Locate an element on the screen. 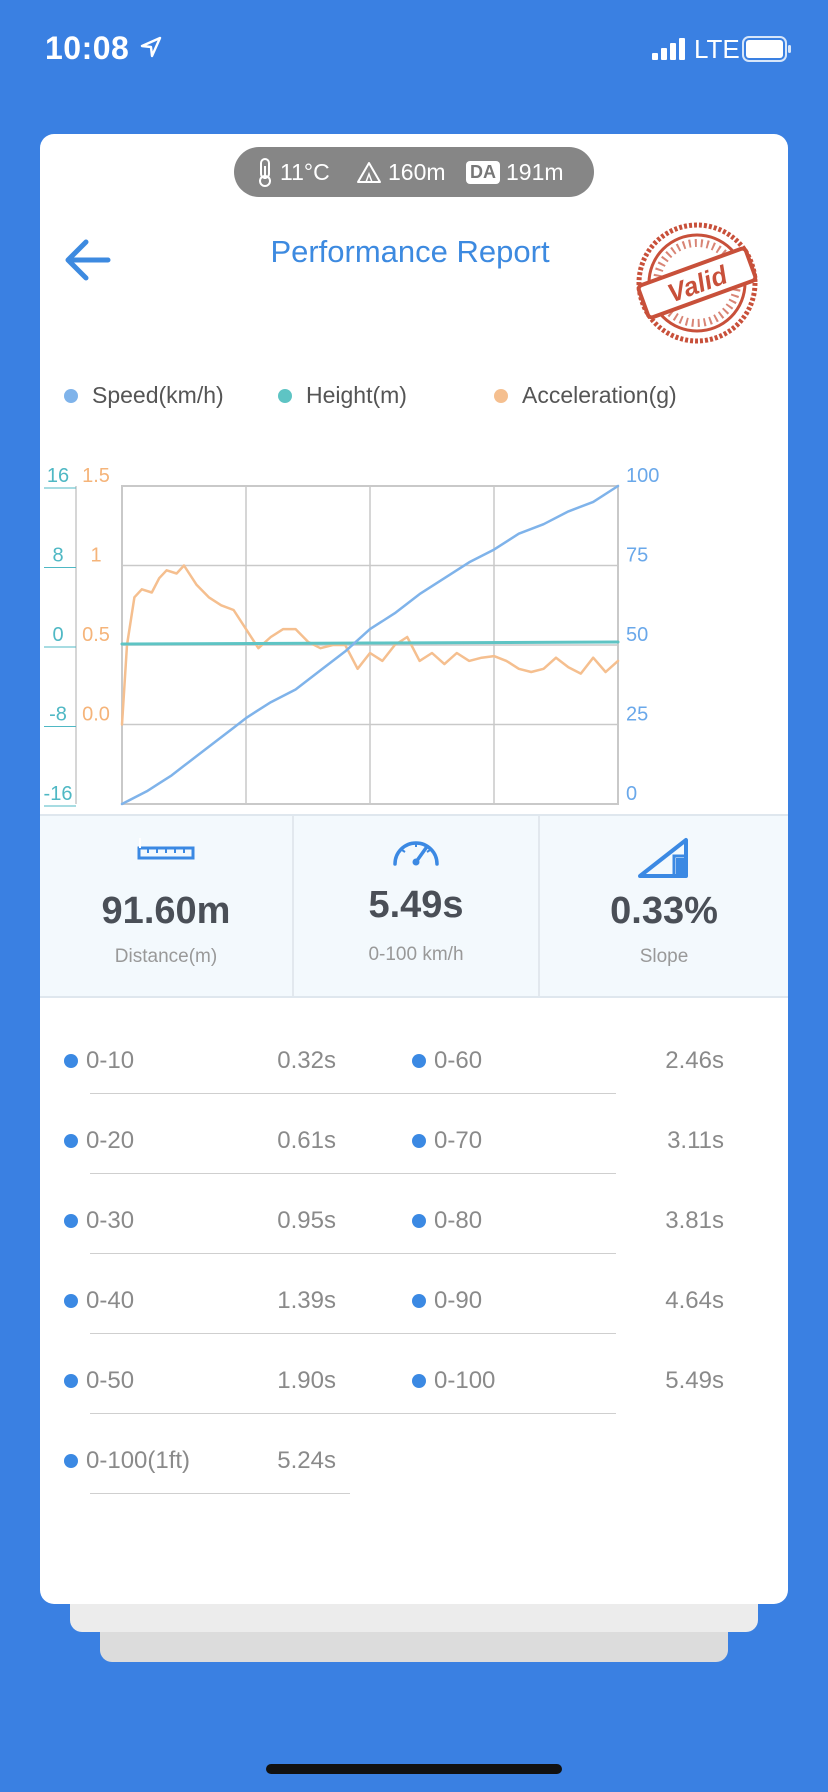  split-name: 0-10 is located at coordinates (110, 1060).